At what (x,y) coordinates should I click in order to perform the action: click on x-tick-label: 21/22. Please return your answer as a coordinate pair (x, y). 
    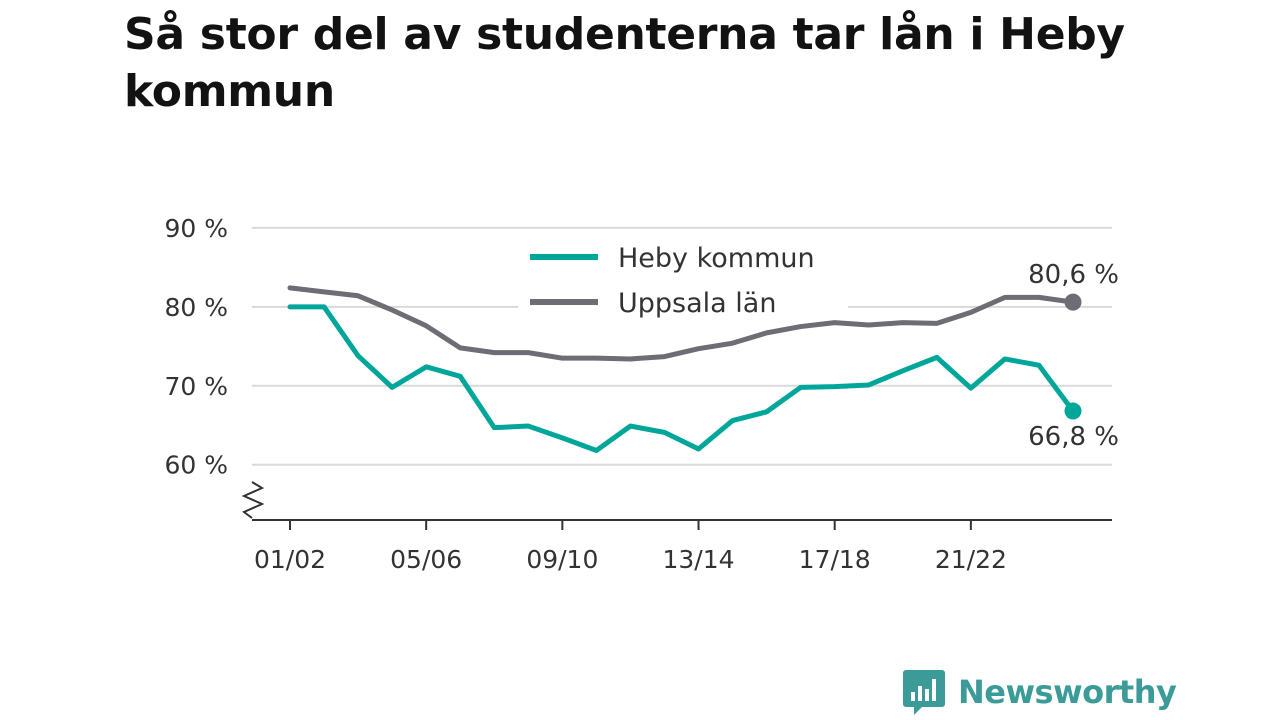
    Looking at the image, I should click on (971, 559).